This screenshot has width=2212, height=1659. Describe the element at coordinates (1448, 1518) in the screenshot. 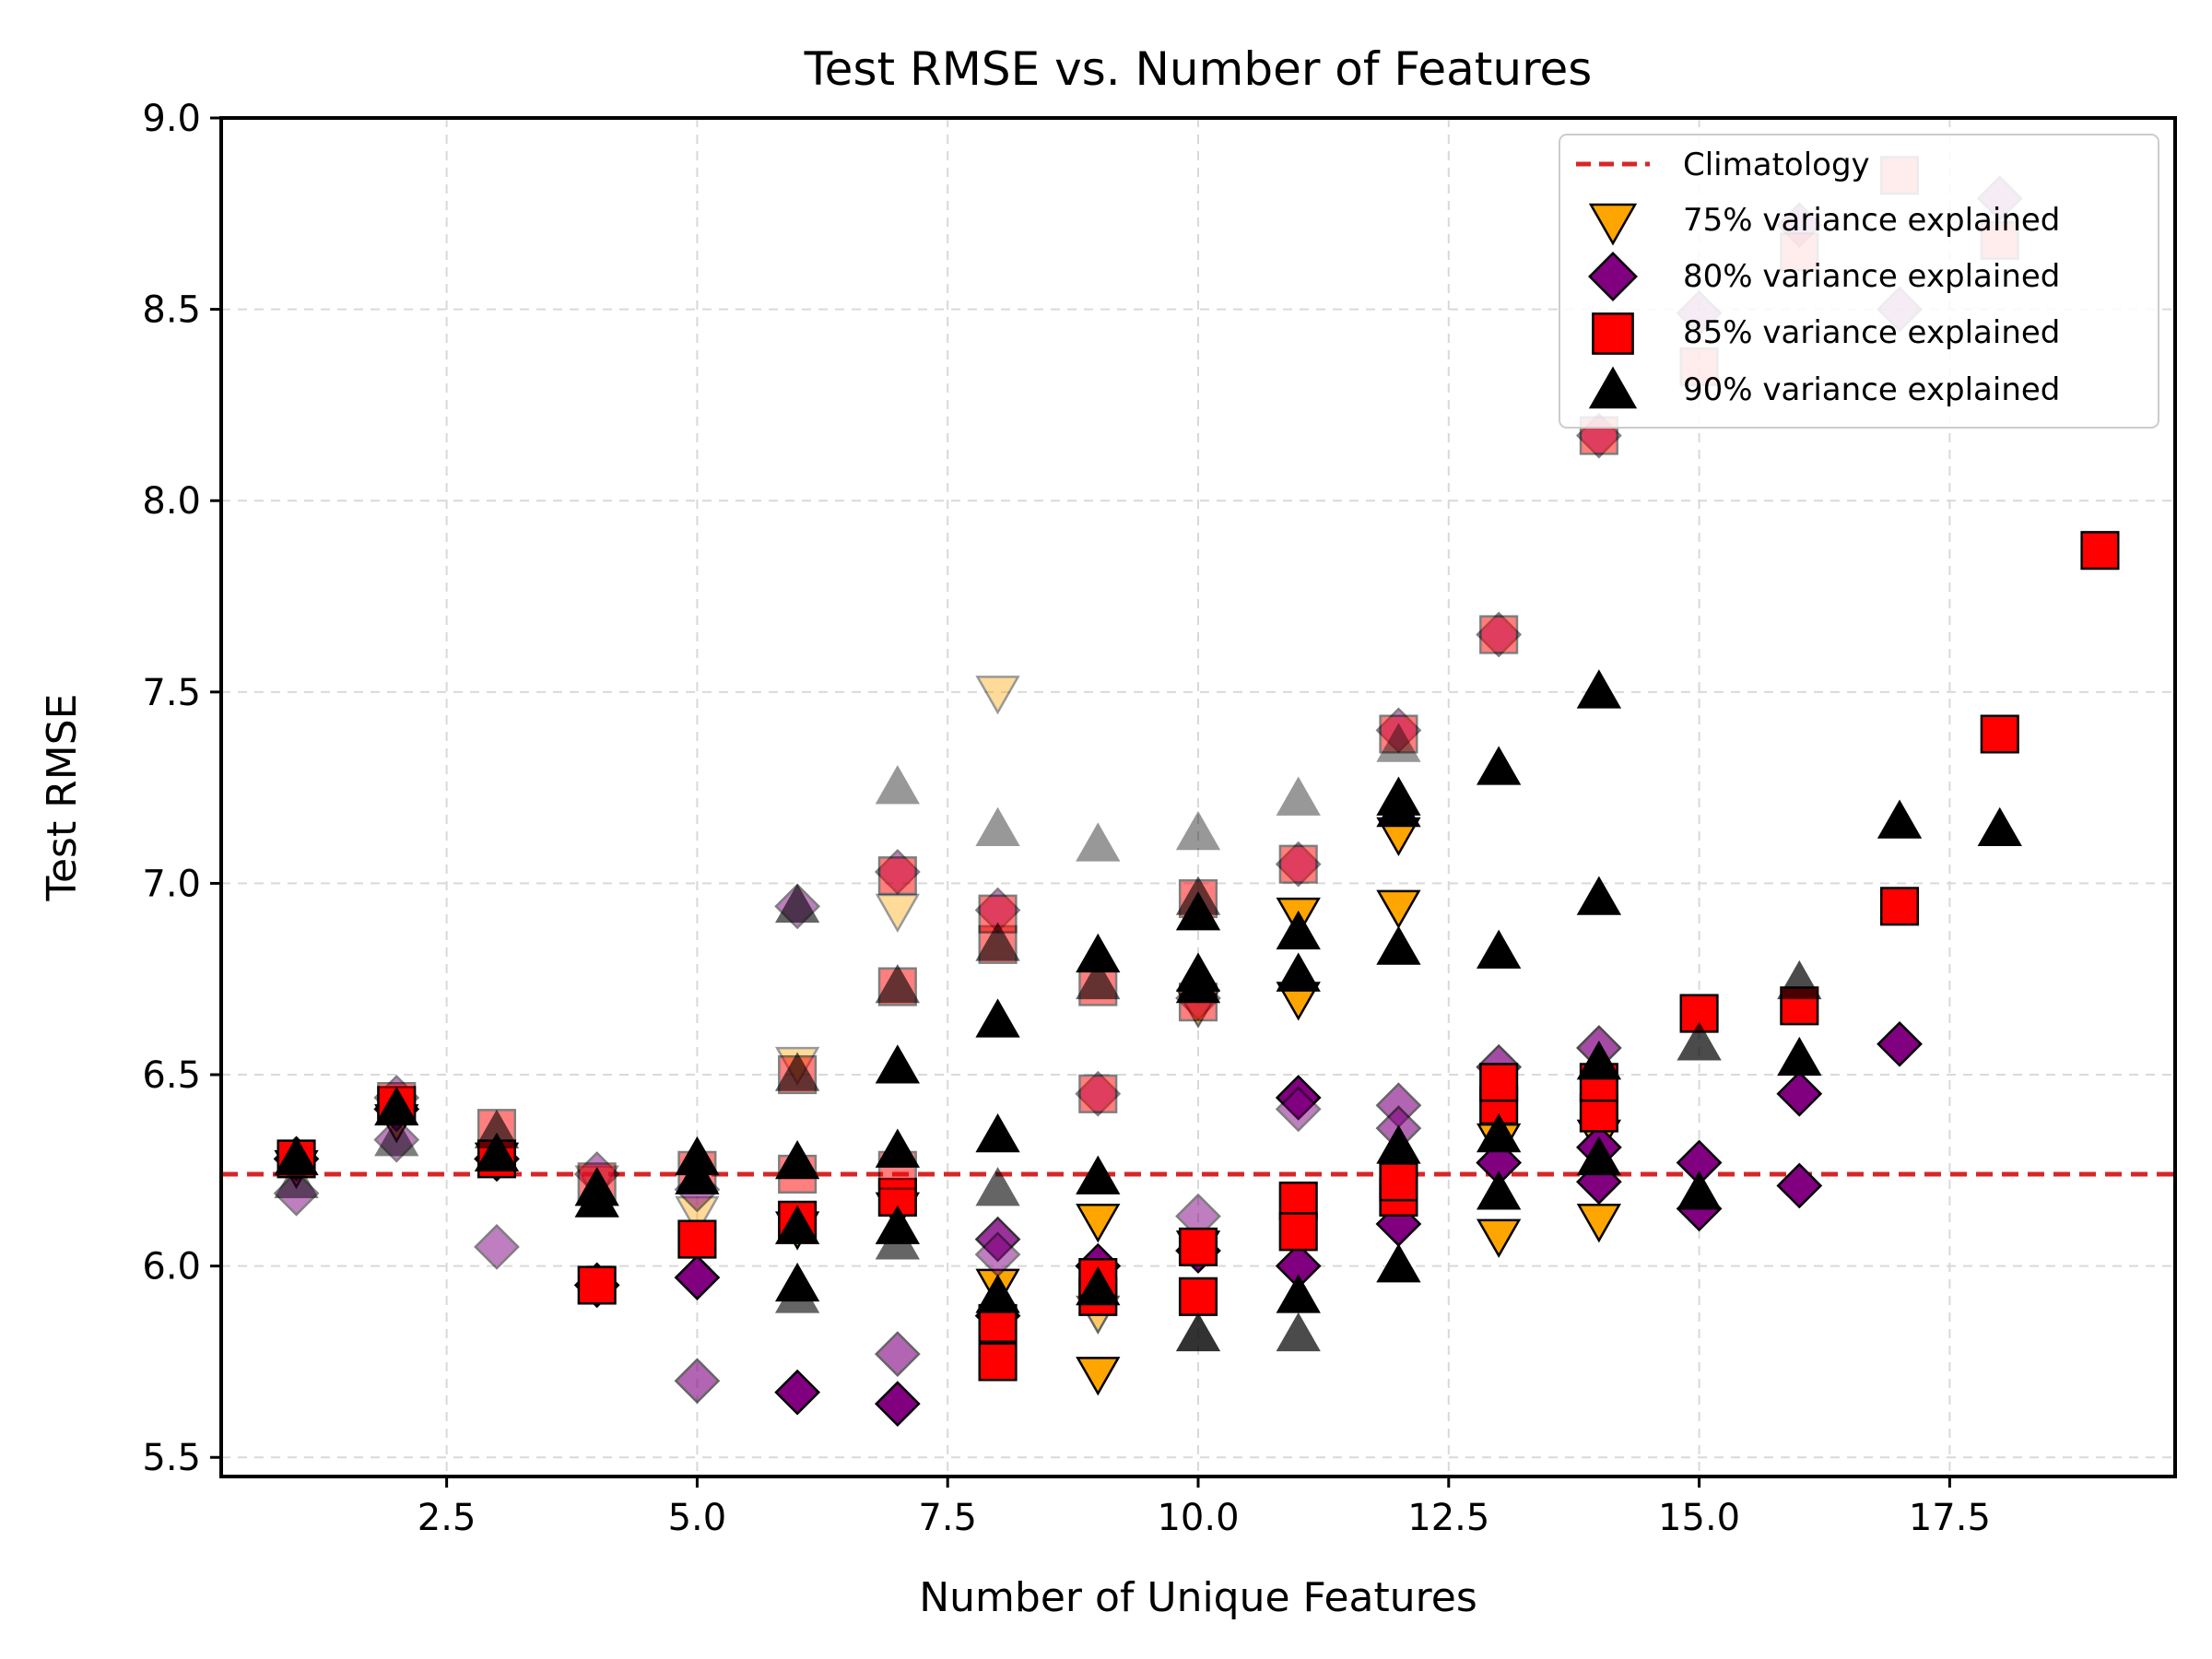

I see `x-tick-label: 12.5` at that location.